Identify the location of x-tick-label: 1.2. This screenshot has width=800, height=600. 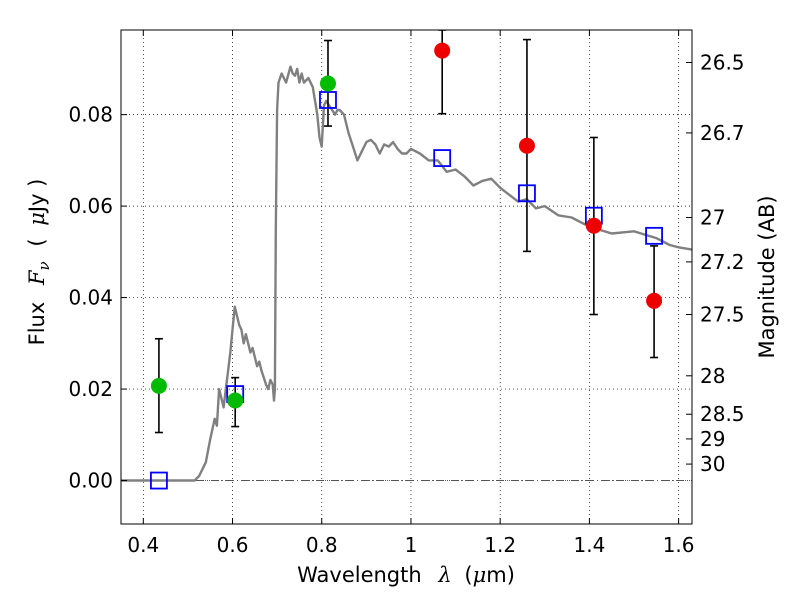
(500, 545).